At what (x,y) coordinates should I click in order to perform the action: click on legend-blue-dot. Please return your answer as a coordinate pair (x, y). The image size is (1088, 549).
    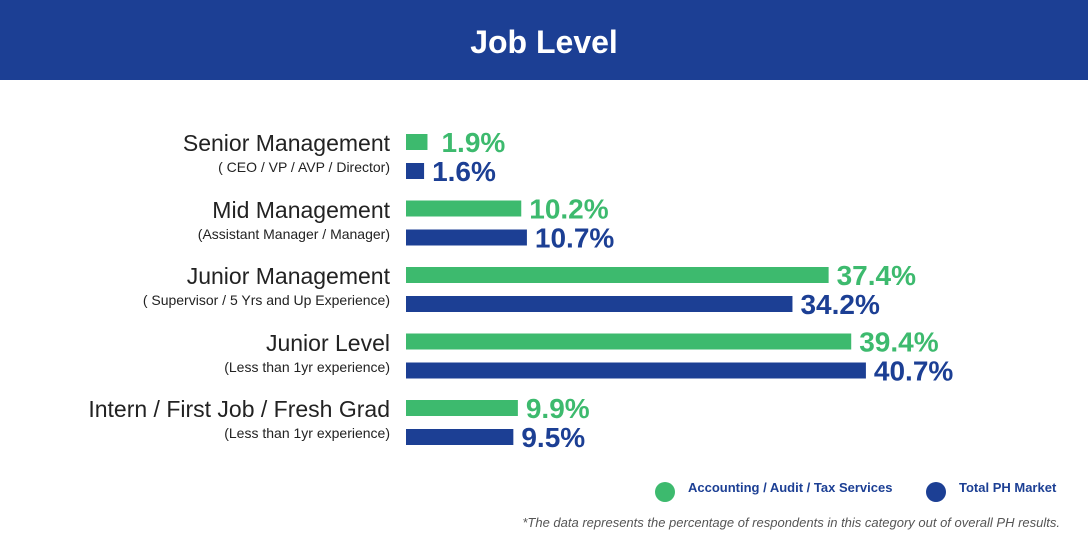
    Looking at the image, I should click on (936, 492).